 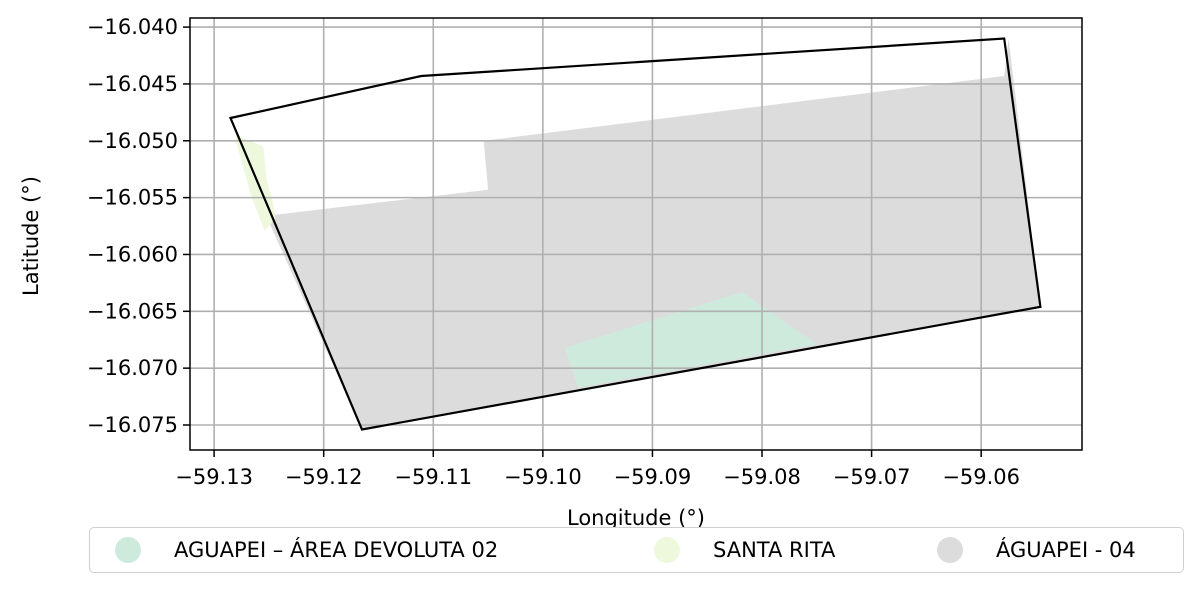 I want to click on legend-label-aguapei-04: ÁGUAPEI - 04, so click(x=1066, y=550).